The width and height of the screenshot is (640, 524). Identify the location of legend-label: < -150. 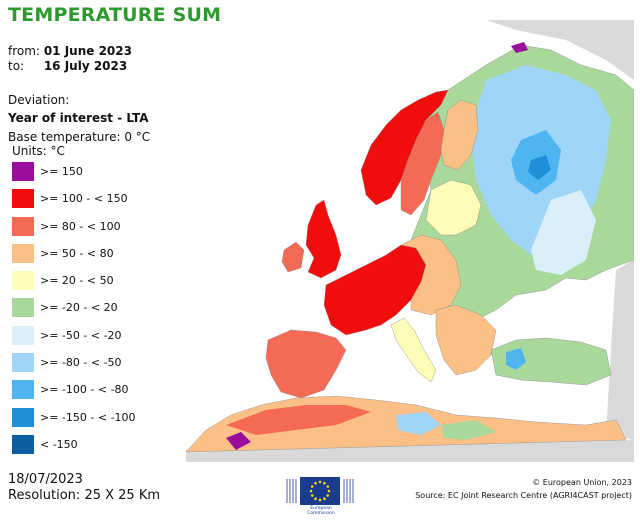
(59, 444).